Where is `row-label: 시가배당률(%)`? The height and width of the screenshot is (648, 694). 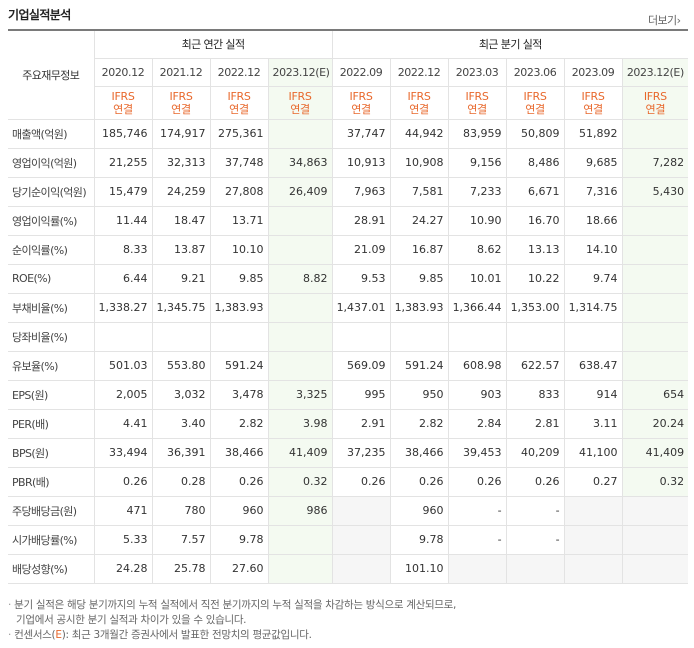
row-label: 시가배당률(%) is located at coordinates (51, 539).